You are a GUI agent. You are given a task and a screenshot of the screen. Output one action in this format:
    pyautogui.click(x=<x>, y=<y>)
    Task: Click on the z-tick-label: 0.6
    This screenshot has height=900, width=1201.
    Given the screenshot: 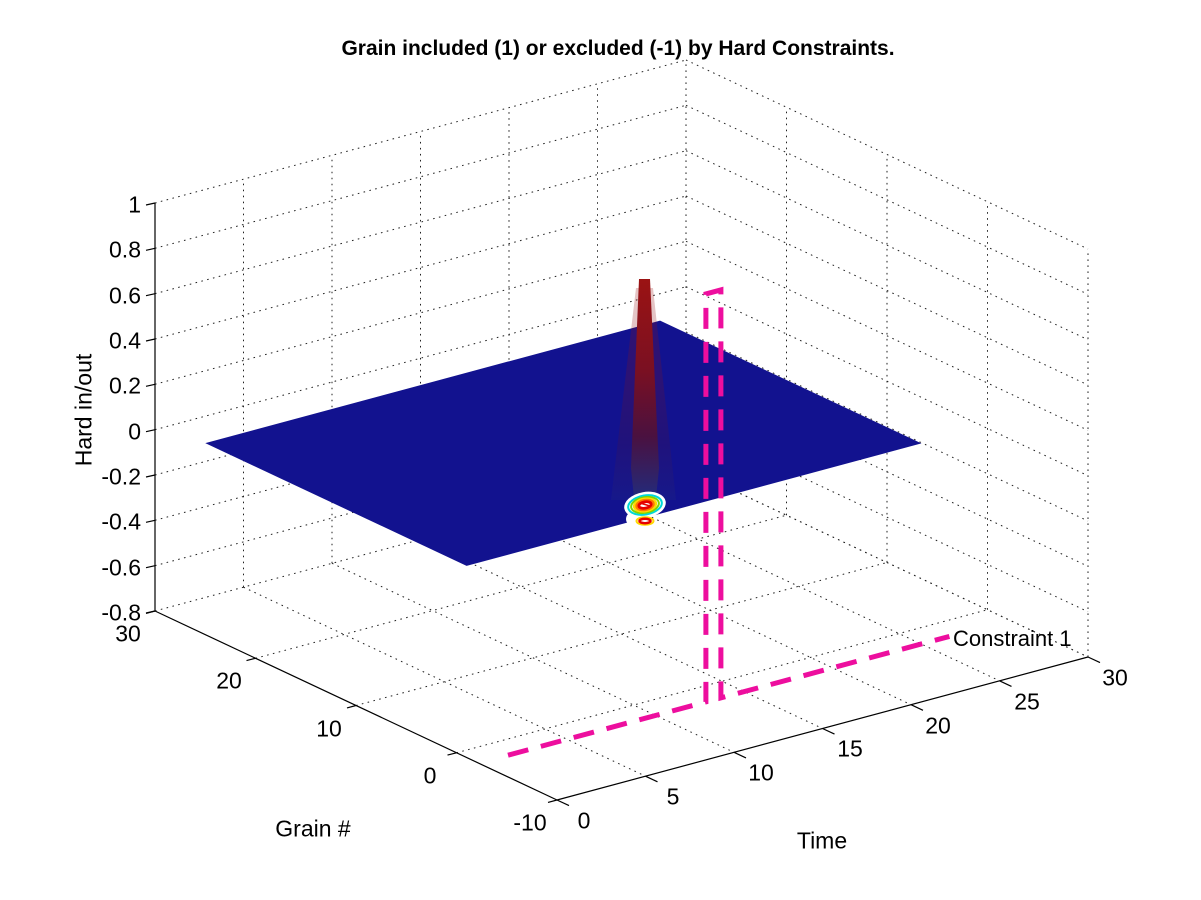 What is the action you would take?
    pyautogui.click(x=125, y=295)
    